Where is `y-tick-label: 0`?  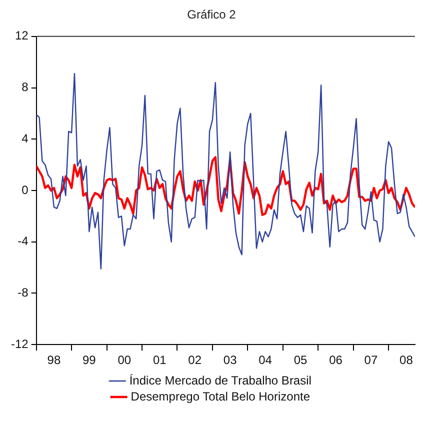
y-tick-label: 0 is located at coordinates (25, 189).